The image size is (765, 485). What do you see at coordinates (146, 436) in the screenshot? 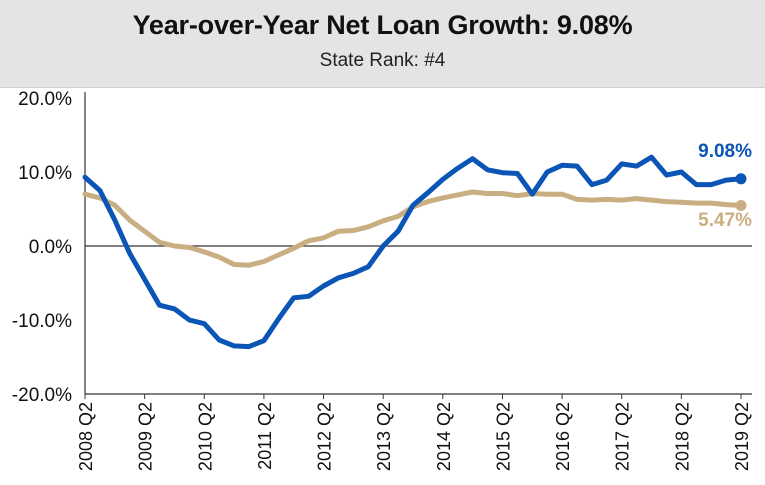
I see `x-tick-label: 2009 Q2` at bounding box center [146, 436].